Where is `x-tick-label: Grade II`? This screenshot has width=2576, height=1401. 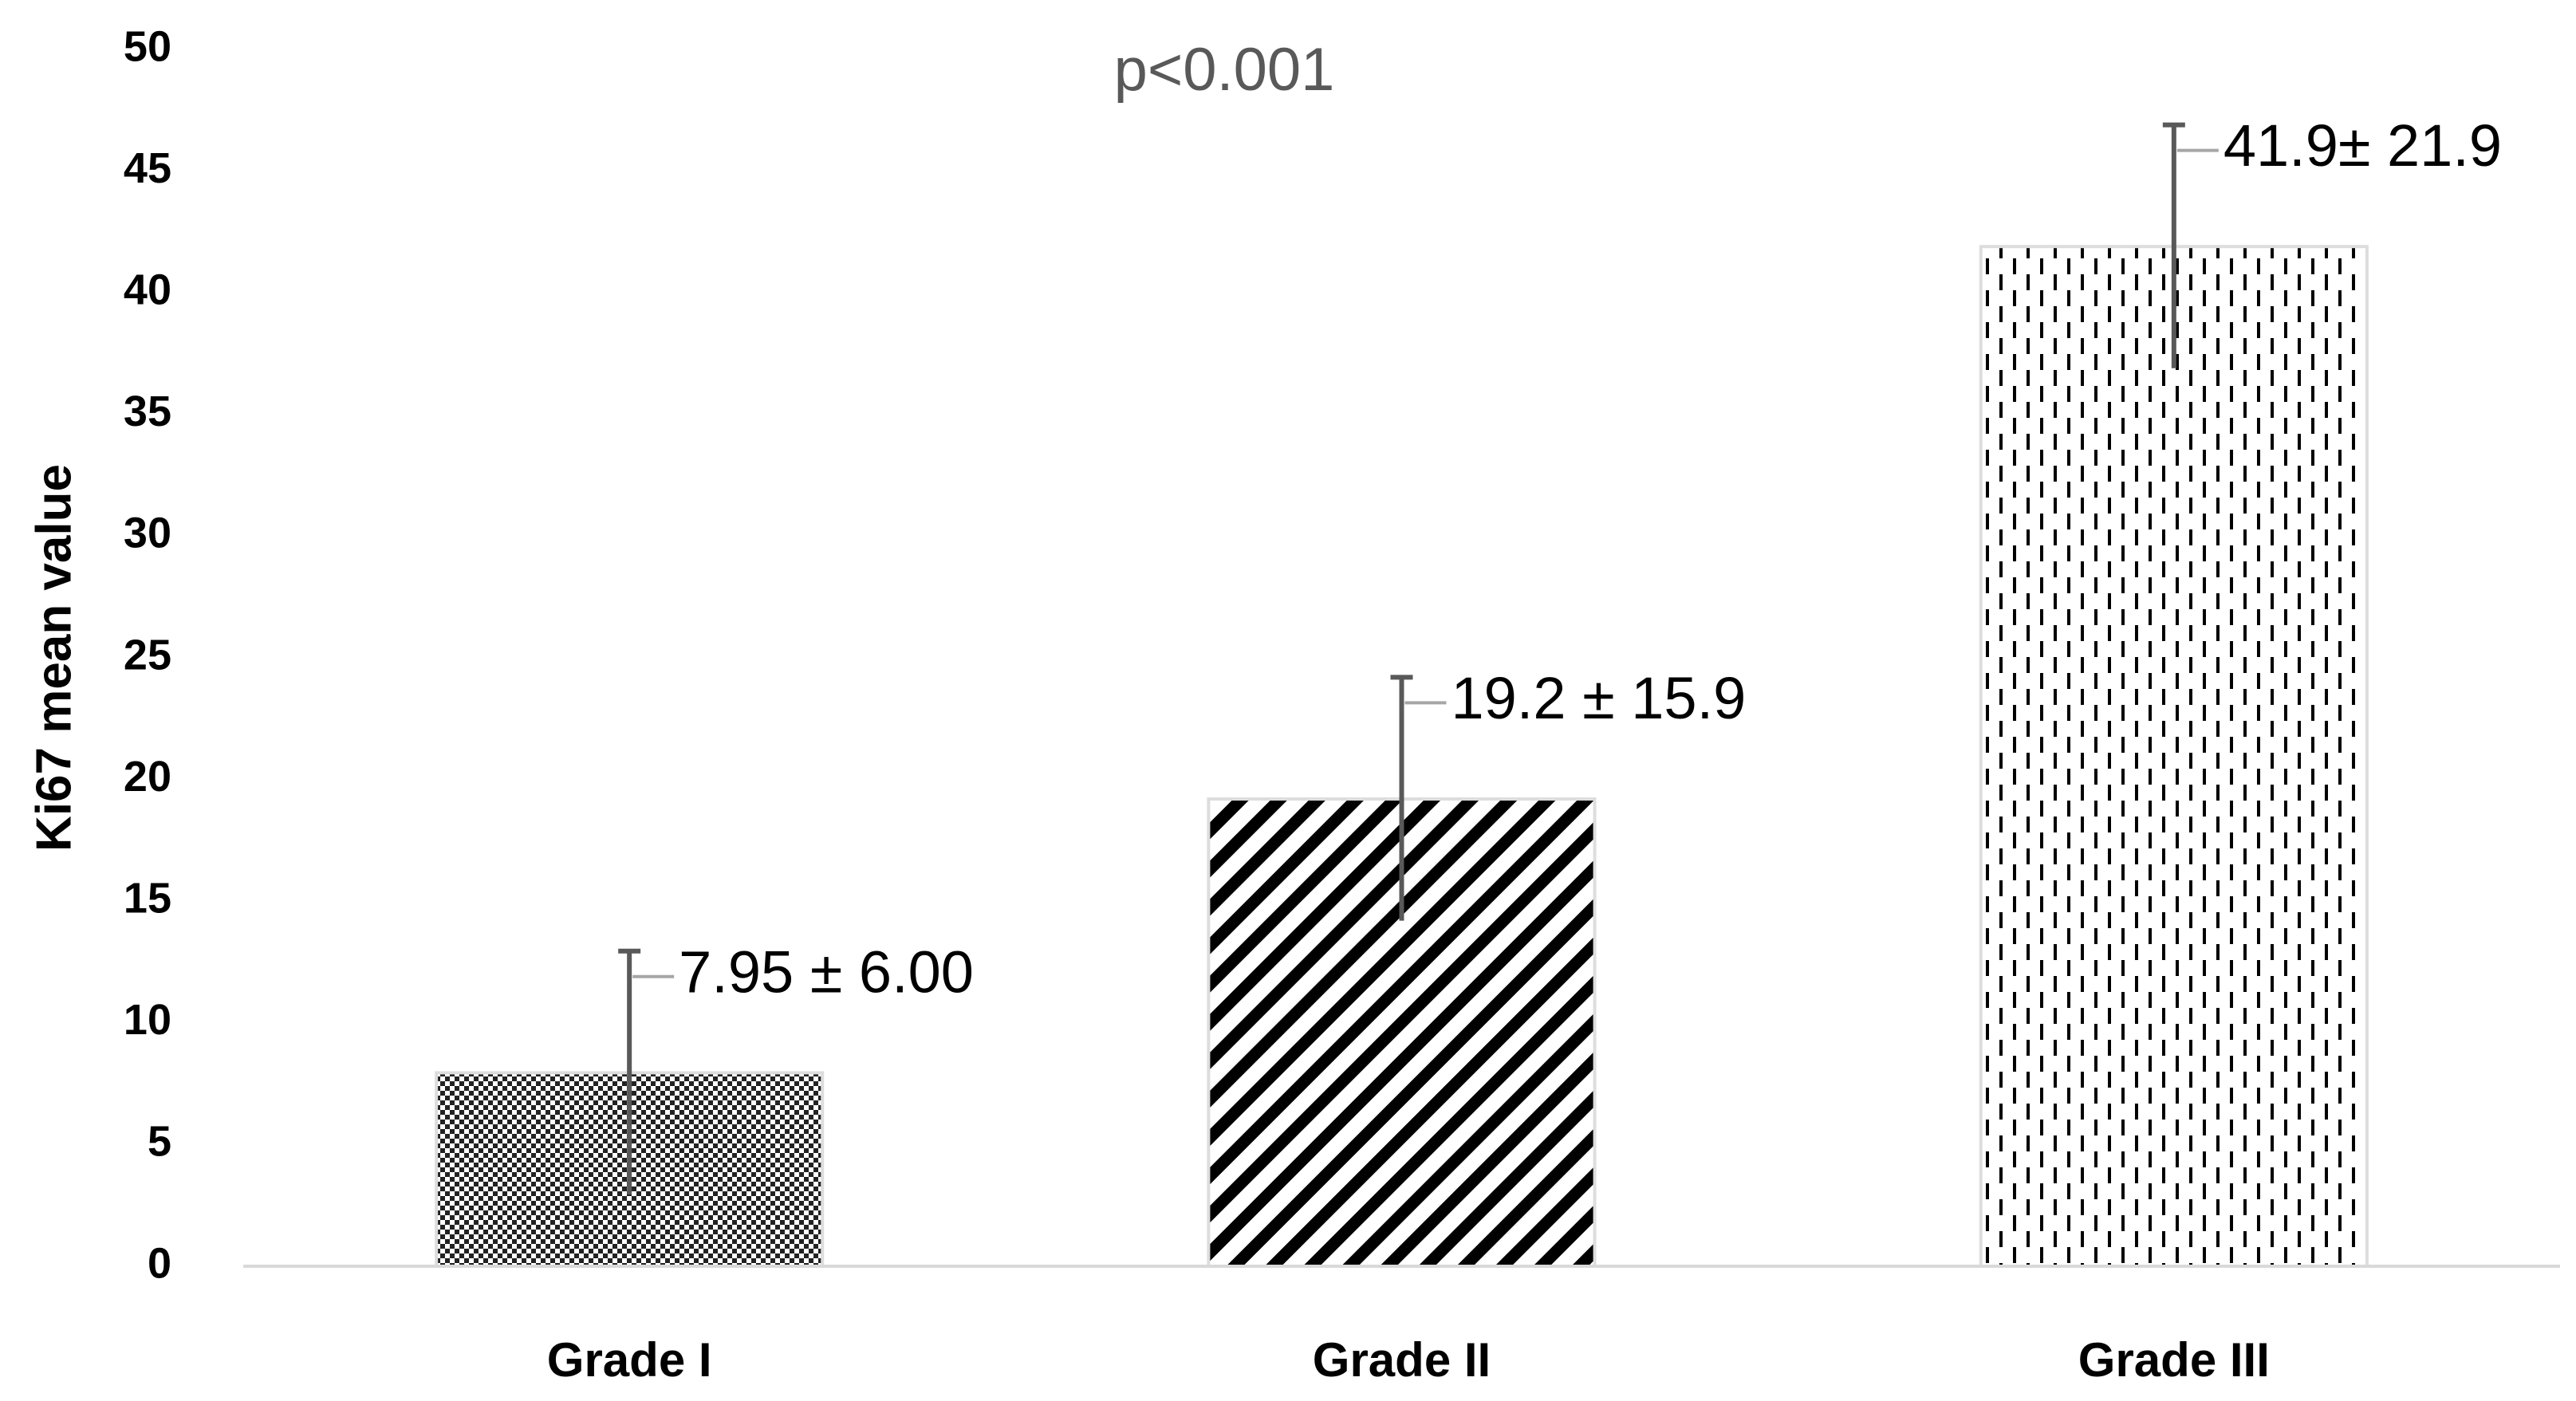 x-tick-label: Grade II is located at coordinates (1402, 1360).